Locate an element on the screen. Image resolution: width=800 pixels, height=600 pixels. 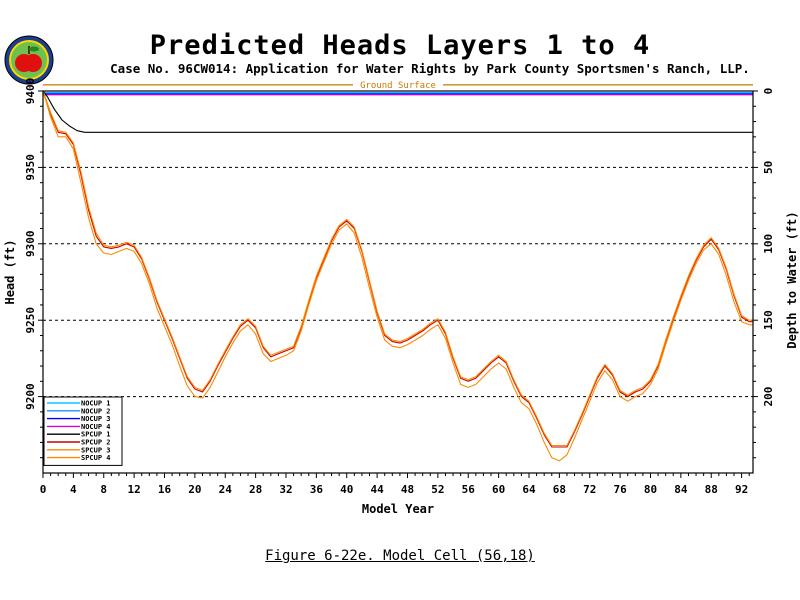
y-tick-label: 9200 is located at coordinates (30, 396).